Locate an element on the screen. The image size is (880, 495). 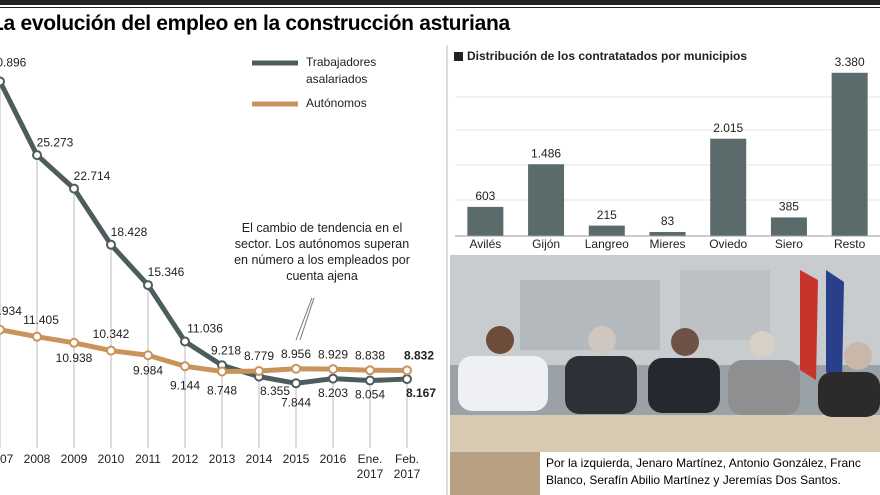
x-tick-label: Langreo is located at coordinates (607, 244).